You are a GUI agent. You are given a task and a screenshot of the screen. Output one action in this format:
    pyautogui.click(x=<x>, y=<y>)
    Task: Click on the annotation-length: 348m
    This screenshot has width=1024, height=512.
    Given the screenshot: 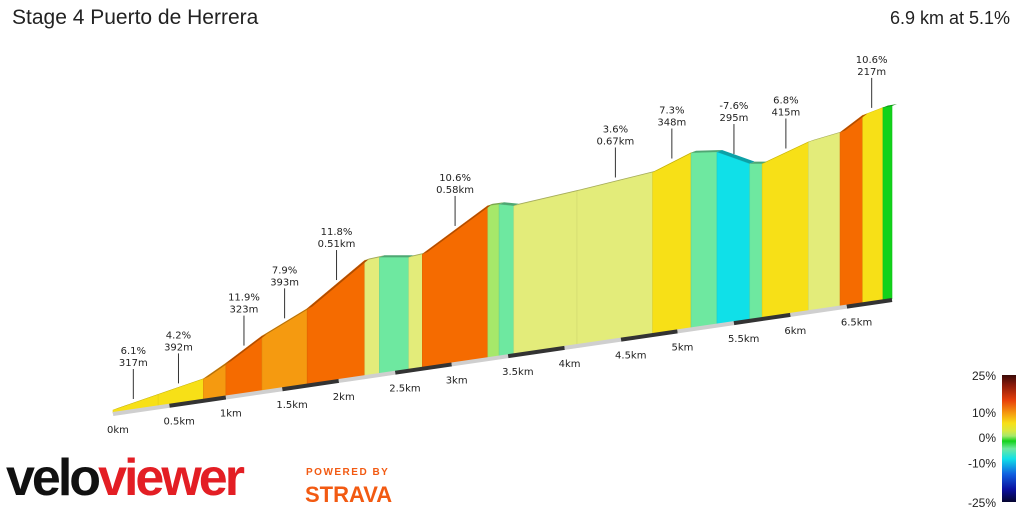 What is the action you would take?
    pyautogui.click(x=671, y=123)
    